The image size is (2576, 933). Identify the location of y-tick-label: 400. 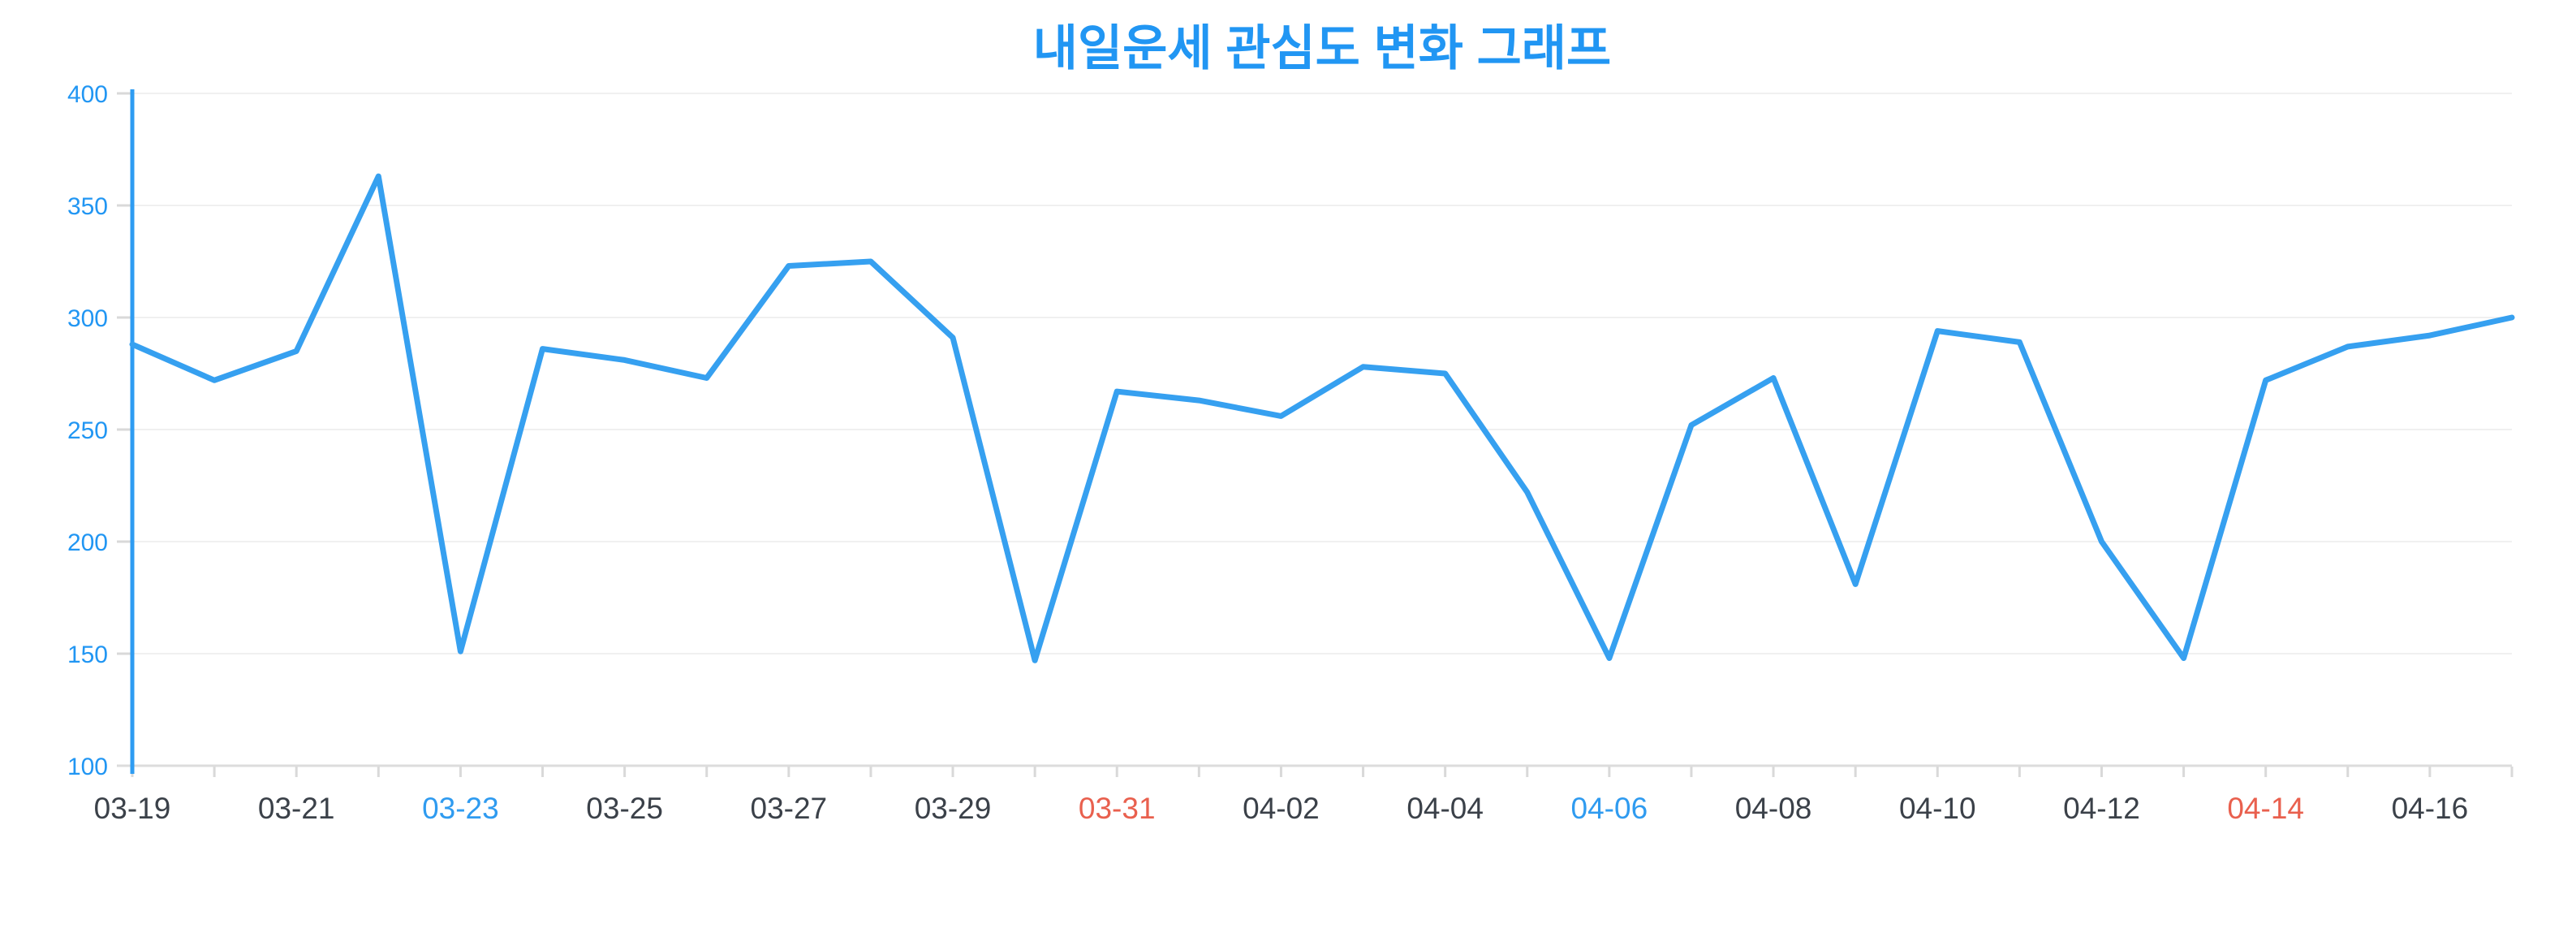
(87, 94).